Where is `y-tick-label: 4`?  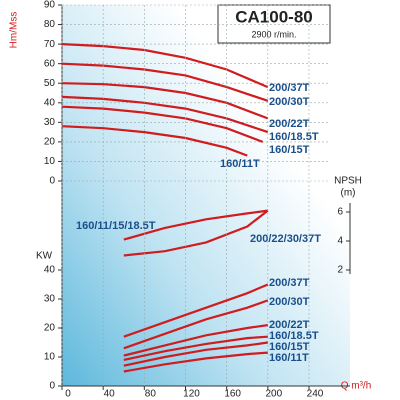
y-tick-label: 4 is located at coordinates (340, 241).